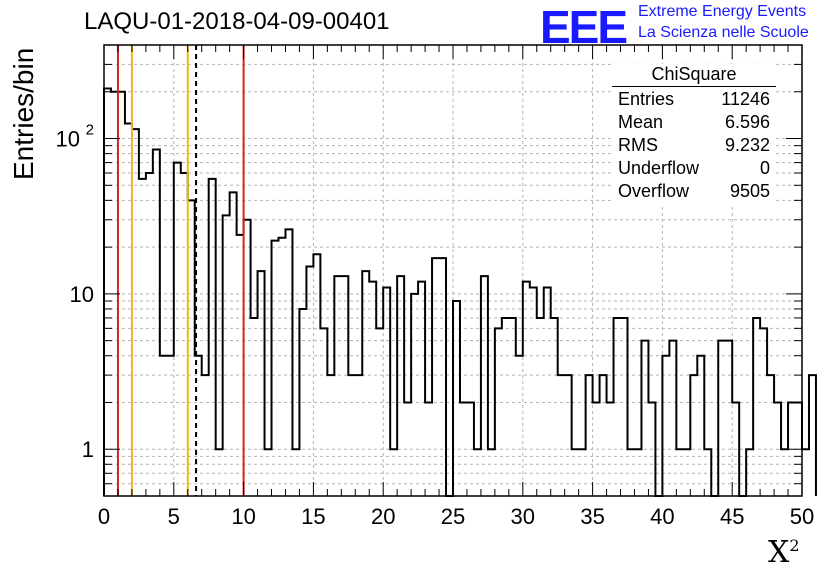 This screenshot has height=572, width=836. I want to click on x-tick-label: 40, so click(662, 516).